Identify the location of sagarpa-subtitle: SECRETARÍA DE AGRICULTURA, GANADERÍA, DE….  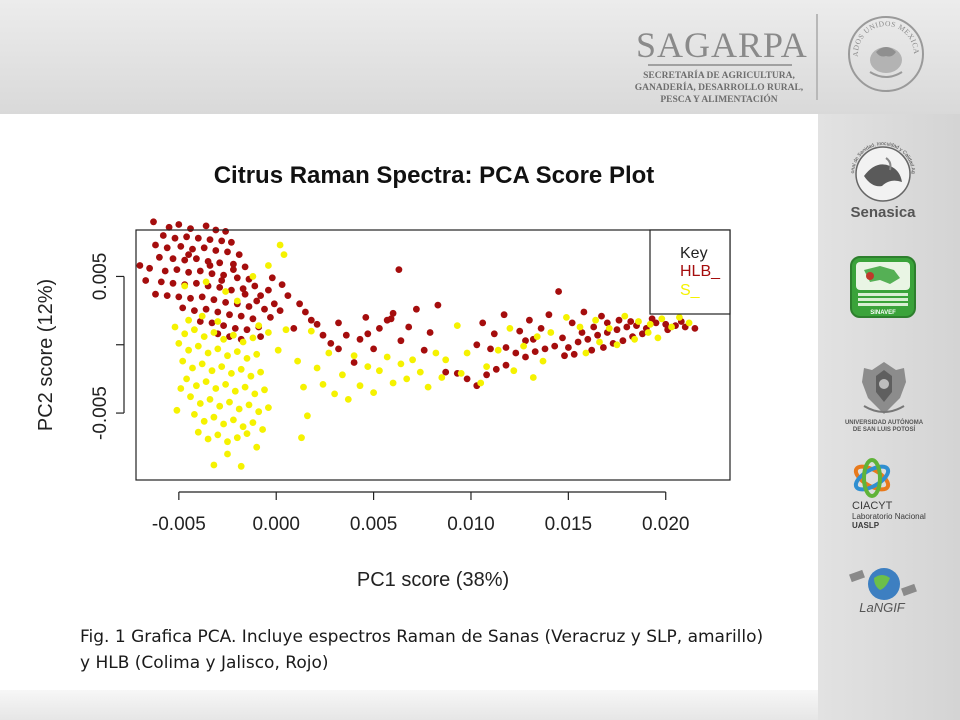
(719, 88).